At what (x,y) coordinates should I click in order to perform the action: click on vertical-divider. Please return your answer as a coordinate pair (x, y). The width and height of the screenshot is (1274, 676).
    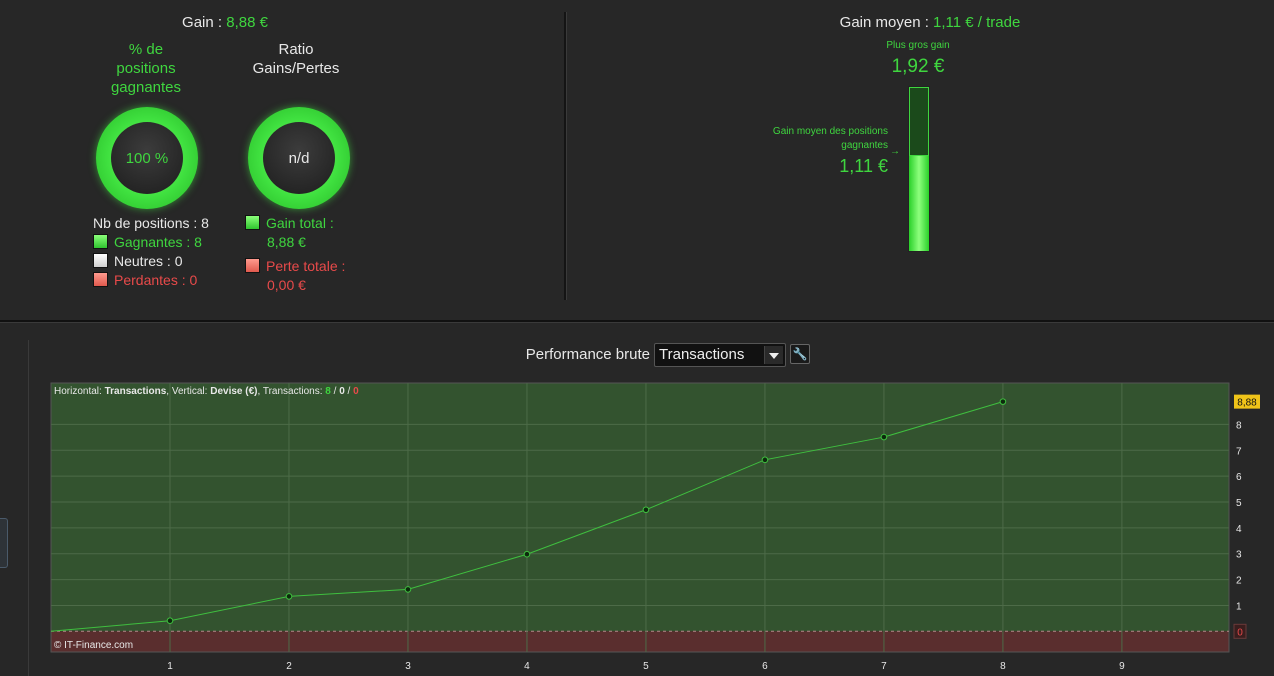
    Looking at the image, I should click on (565, 156).